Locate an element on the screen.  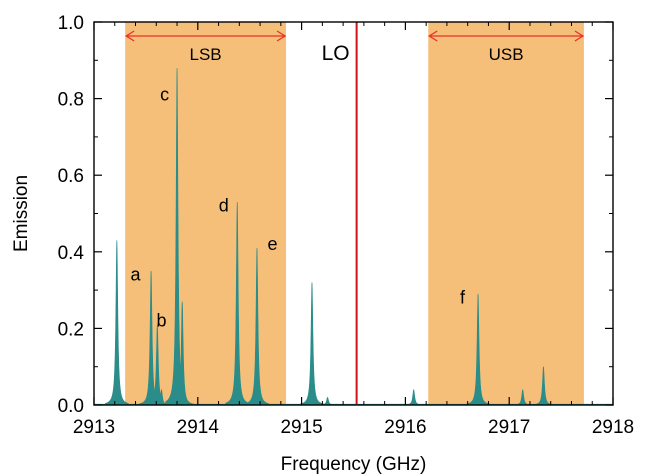
y-tick-label: 0.6 is located at coordinates (71, 176).